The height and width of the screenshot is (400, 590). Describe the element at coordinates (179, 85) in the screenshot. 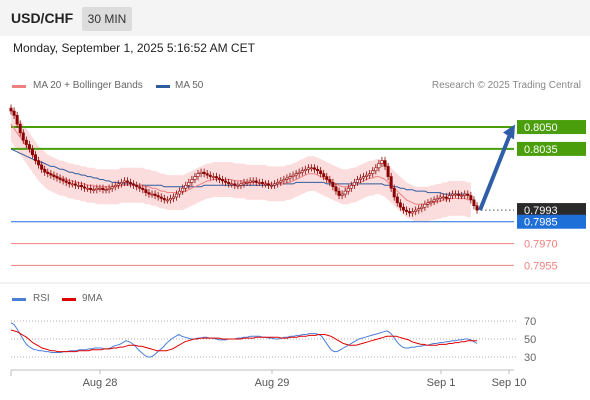

I see `legend-item-ma50: MA 50` at that location.